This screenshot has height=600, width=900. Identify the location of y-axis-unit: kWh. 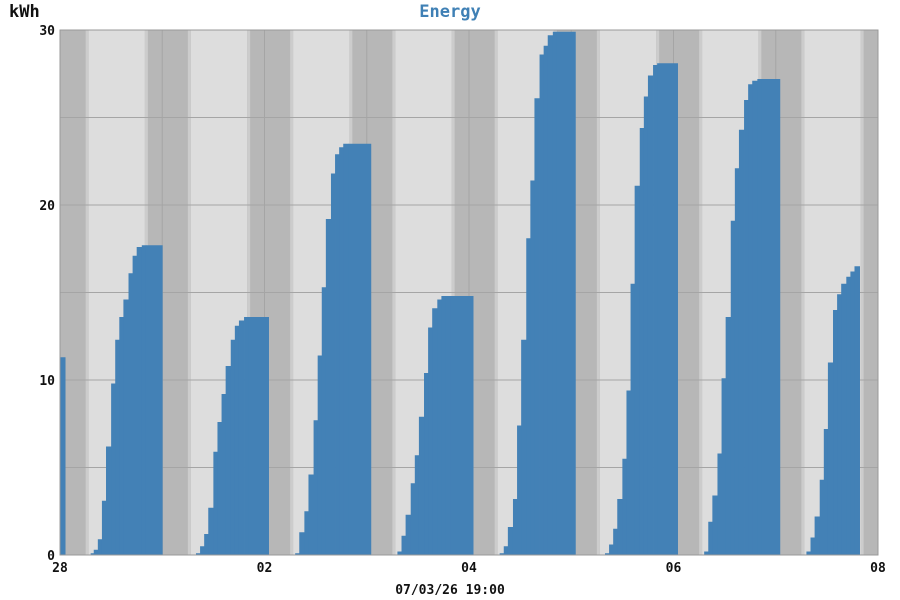
(24, 12).